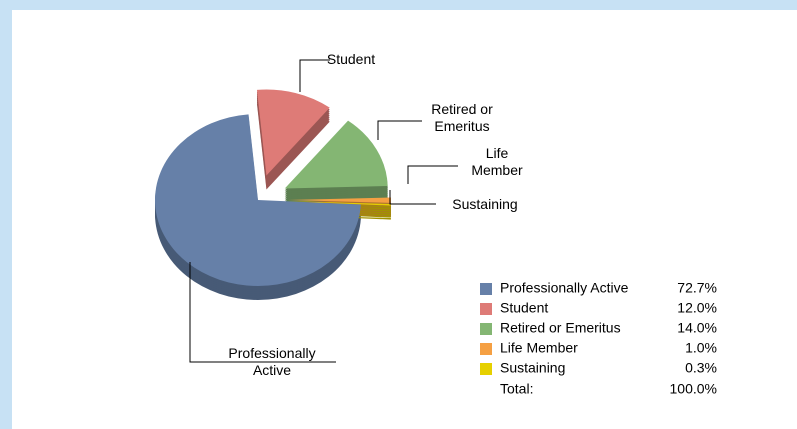 The height and width of the screenshot is (429, 797). What do you see at coordinates (539, 348) in the screenshot?
I see `legend-label: Life Member` at bounding box center [539, 348].